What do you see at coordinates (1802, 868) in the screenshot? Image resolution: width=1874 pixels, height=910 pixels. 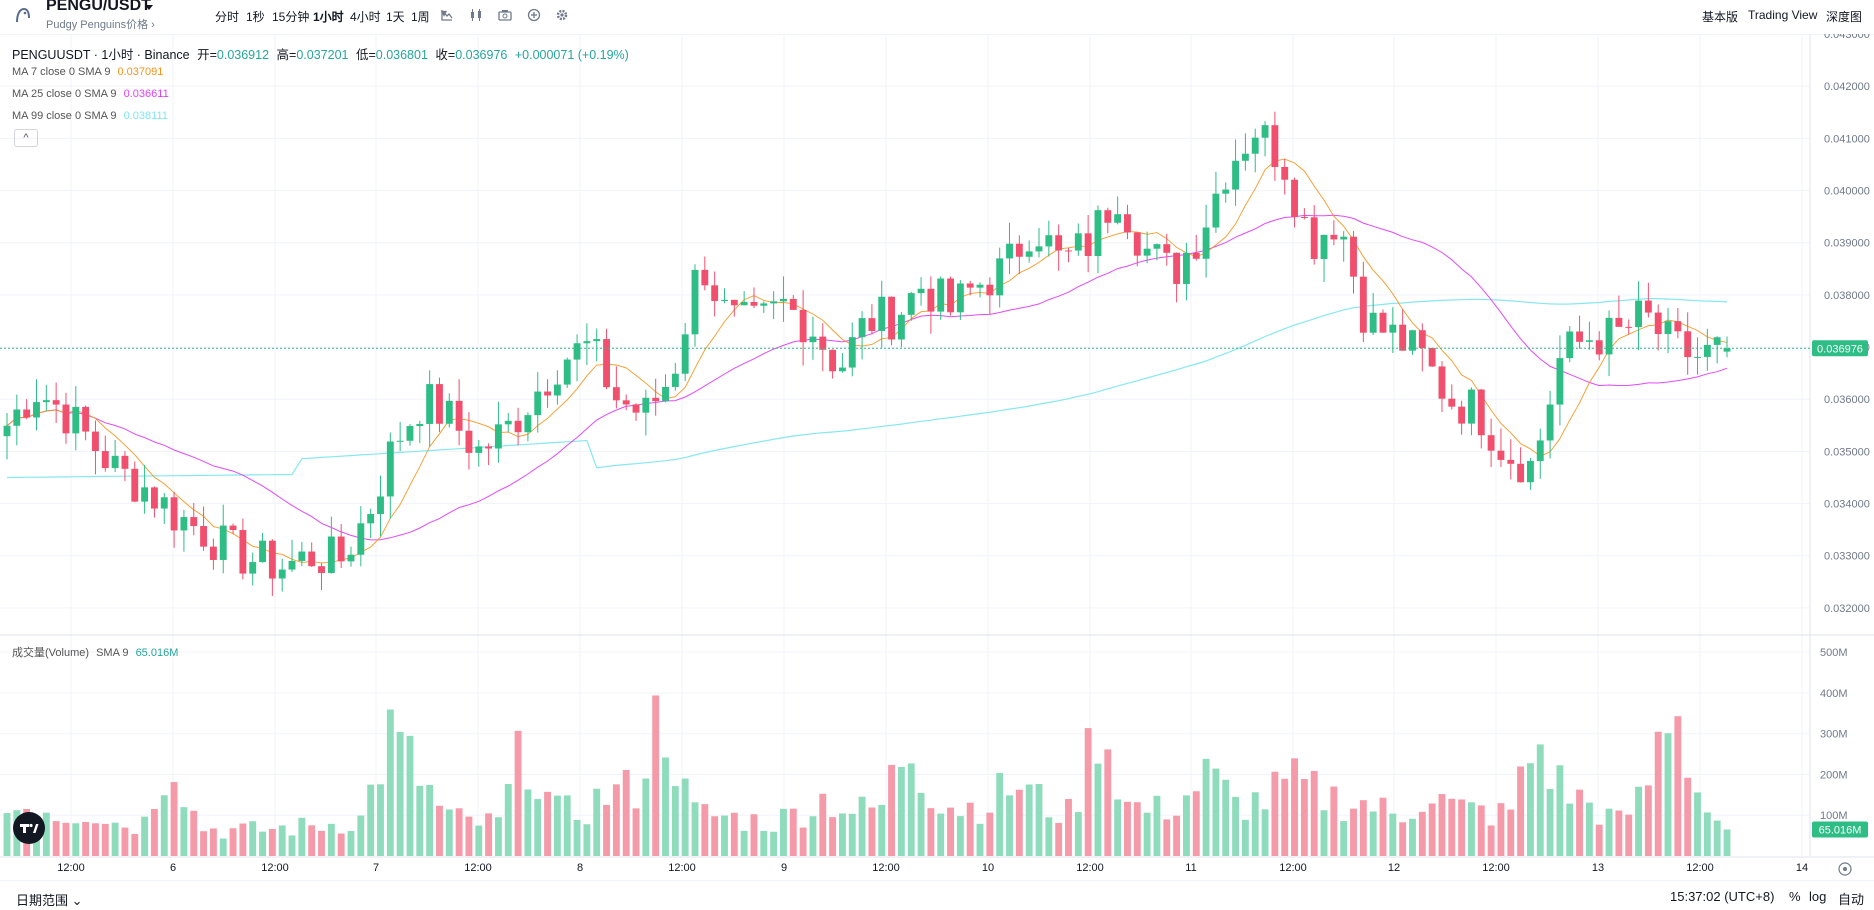 I see `x-tick-label: 14` at bounding box center [1802, 868].